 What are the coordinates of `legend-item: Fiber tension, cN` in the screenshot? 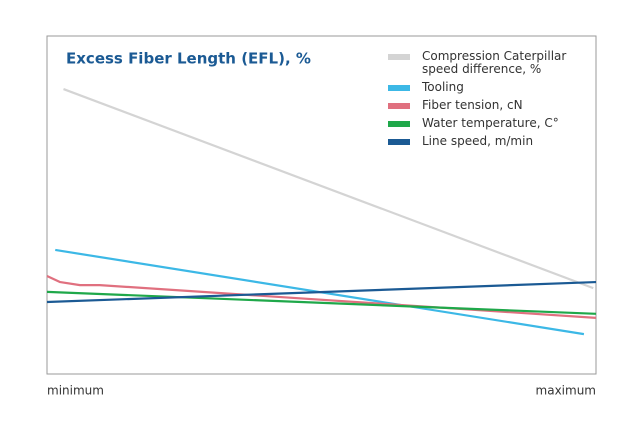 It's located at (488, 105).